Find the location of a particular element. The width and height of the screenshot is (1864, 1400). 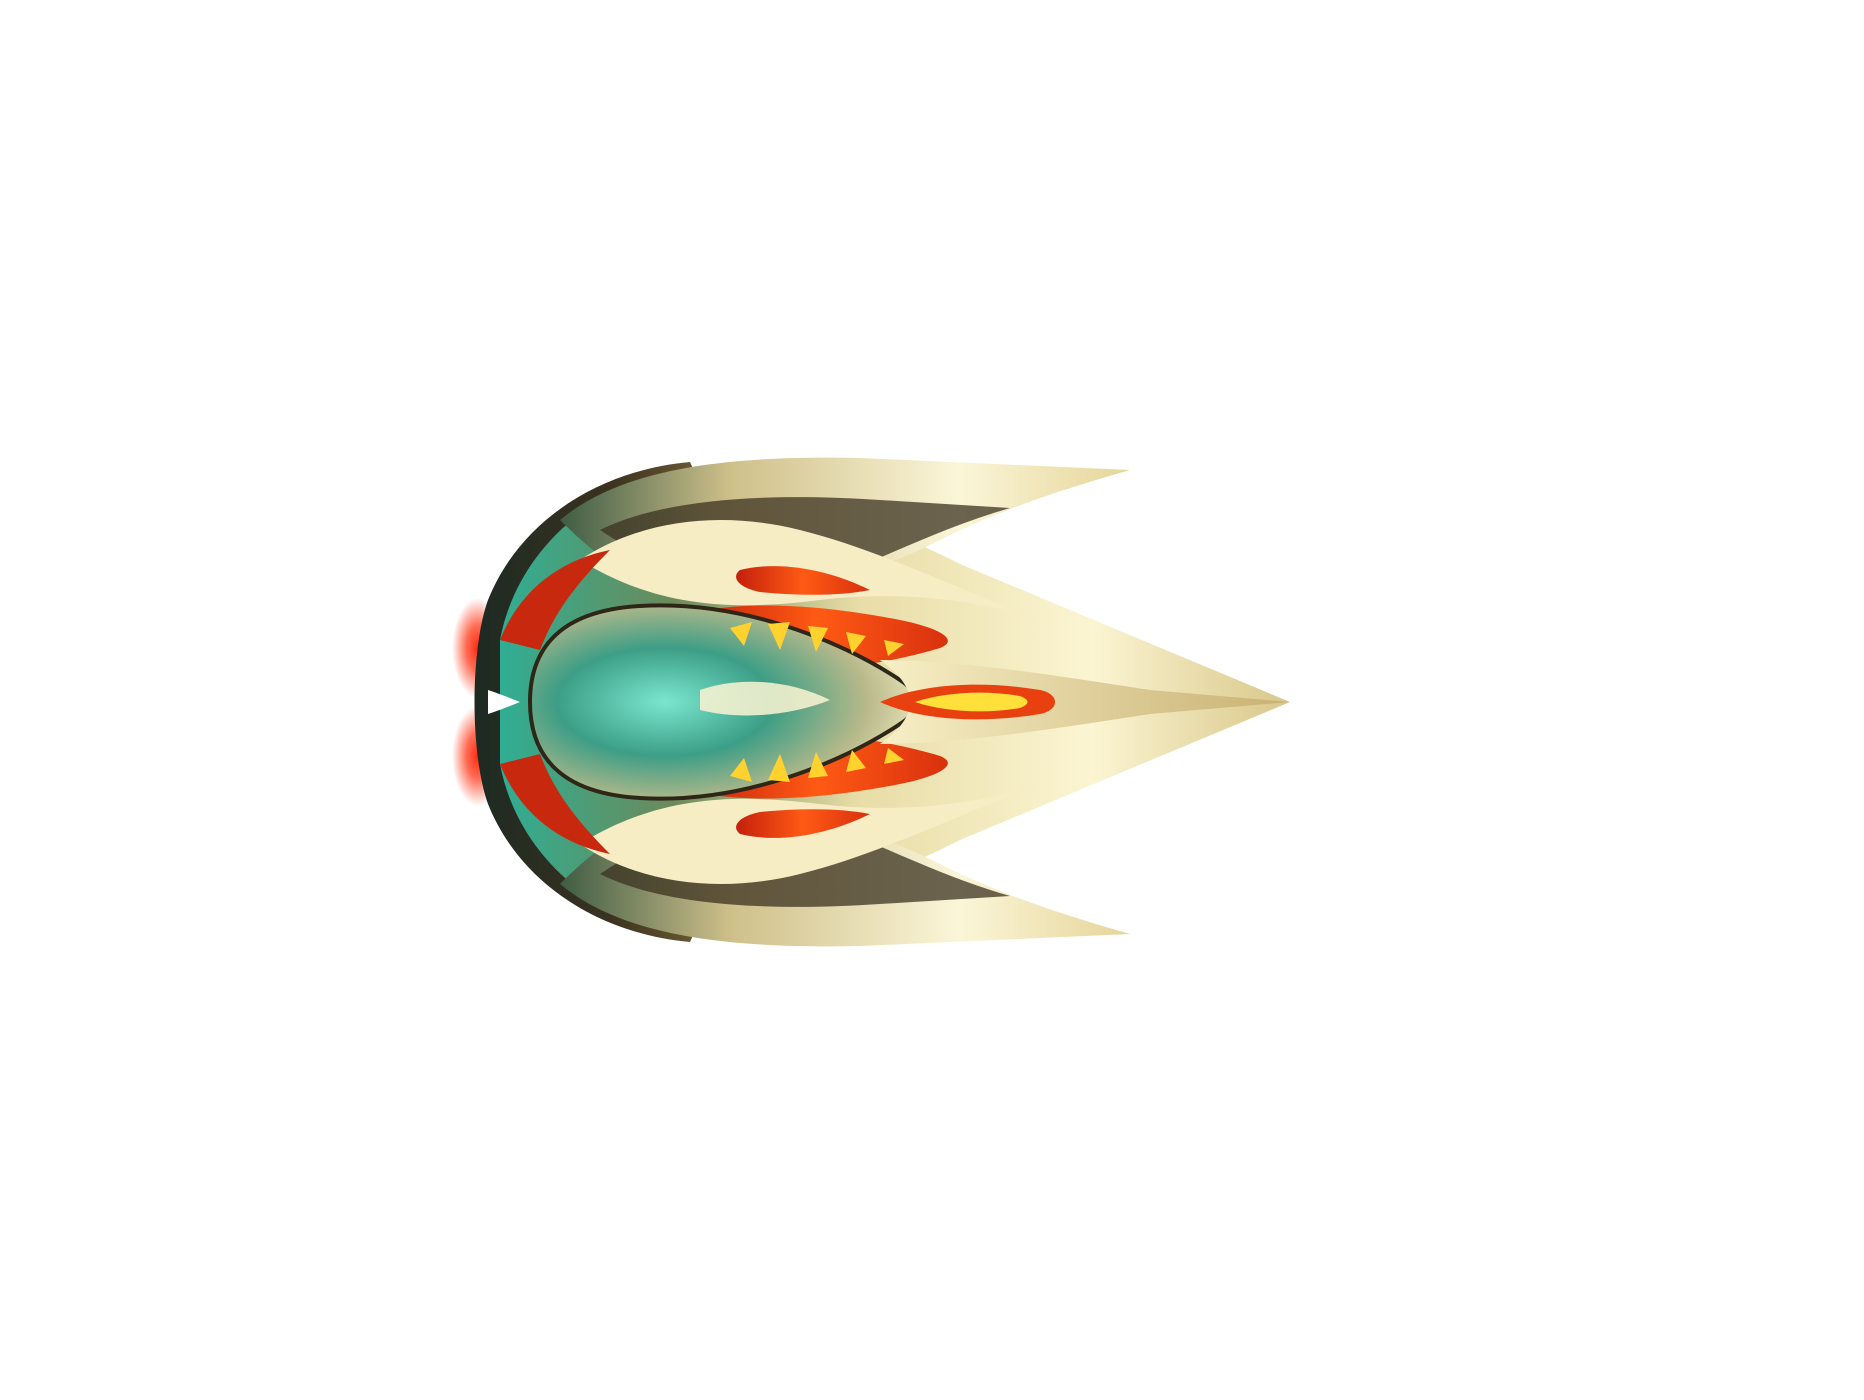

canopy-highlight is located at coordinates (765, 698).